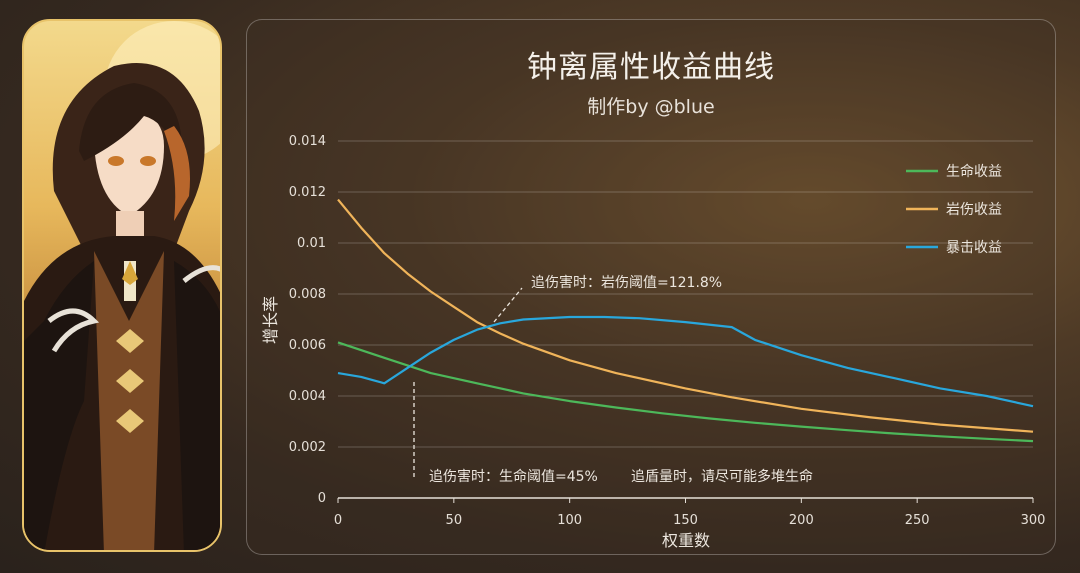 This screenshot has width=1080, height=573. I want to click on y-axis-ticks: 0 0.002 0.004 0.006 0.008 0.01 0.012 0.014, so click(307, 320).